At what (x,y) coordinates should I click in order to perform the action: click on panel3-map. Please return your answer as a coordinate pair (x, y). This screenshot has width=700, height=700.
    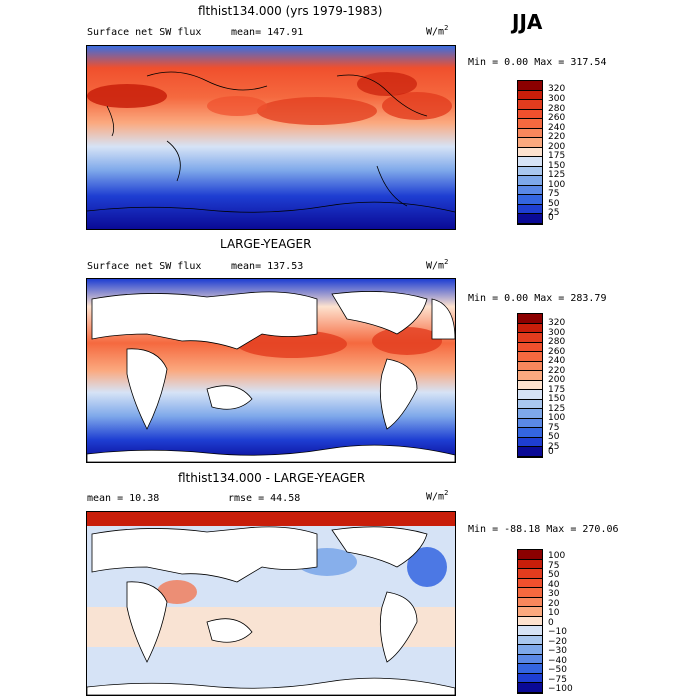
    Looking at the image, I should click on (271, 603).